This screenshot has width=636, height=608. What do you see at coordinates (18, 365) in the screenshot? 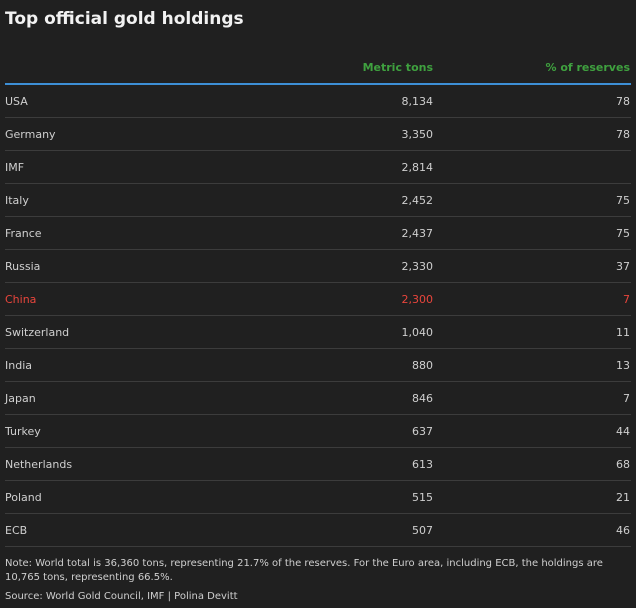
I see `country-cell: India` at bounding box center [18, 365].